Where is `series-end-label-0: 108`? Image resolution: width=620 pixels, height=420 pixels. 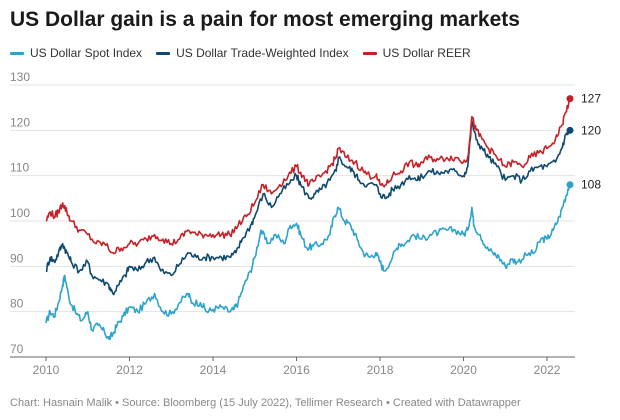 series-end-label-0: 108 is located at coordinates (591, 185).